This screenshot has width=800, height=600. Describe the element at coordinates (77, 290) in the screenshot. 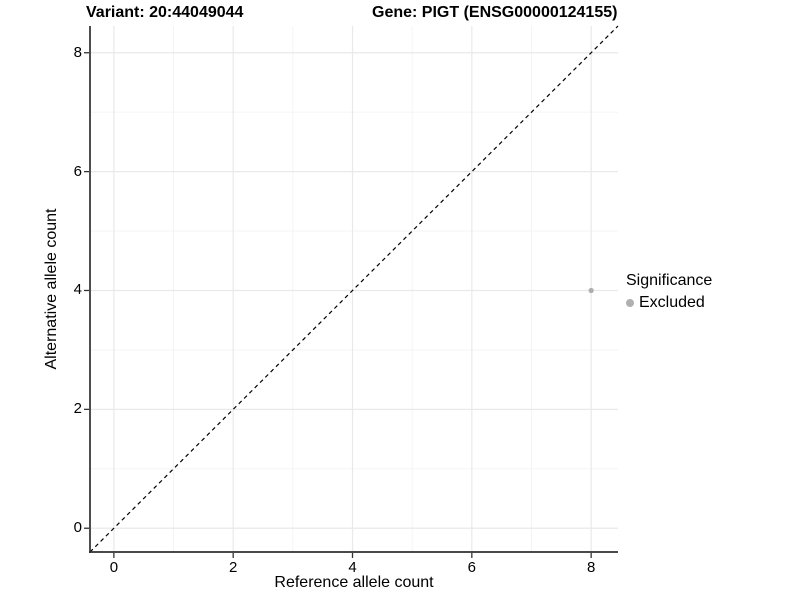

I see `y-tick-label: 4` at that location.